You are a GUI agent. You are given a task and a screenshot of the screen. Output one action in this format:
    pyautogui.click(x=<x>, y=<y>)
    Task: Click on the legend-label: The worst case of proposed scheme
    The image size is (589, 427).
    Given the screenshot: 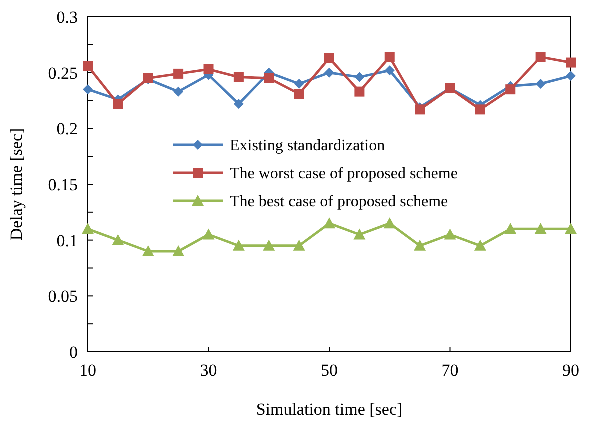 What is the action you would take?
    pyautogui.click(x=344, y=174)
    